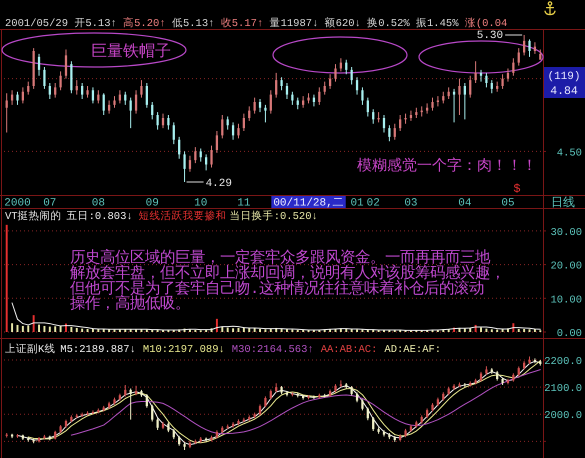 This screenshot has height=458, width=585. Describe the element at coordinates (465, 204) in the screenshot. I see `x-tick-label: 04` at that location.